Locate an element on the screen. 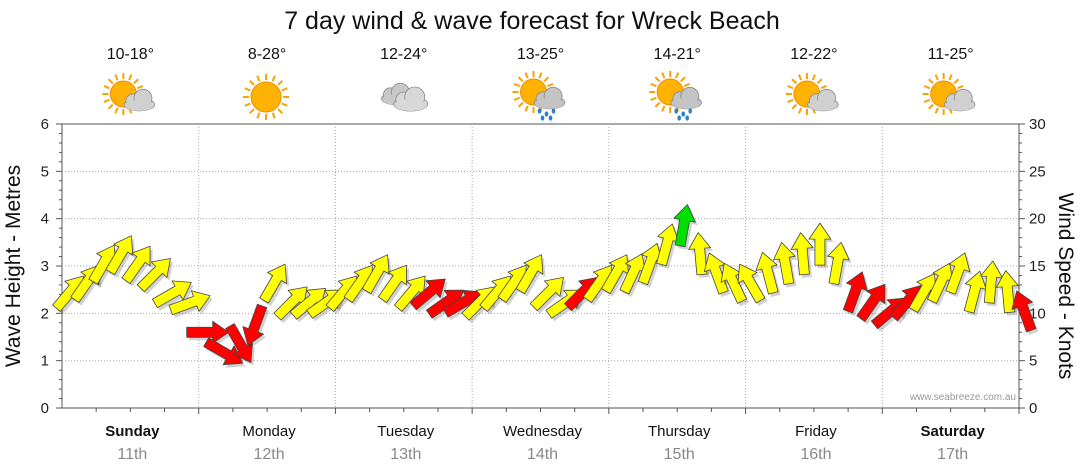 The image size is (1080, 475). left-tick-label: 0 is located at coordinates (45, 408).